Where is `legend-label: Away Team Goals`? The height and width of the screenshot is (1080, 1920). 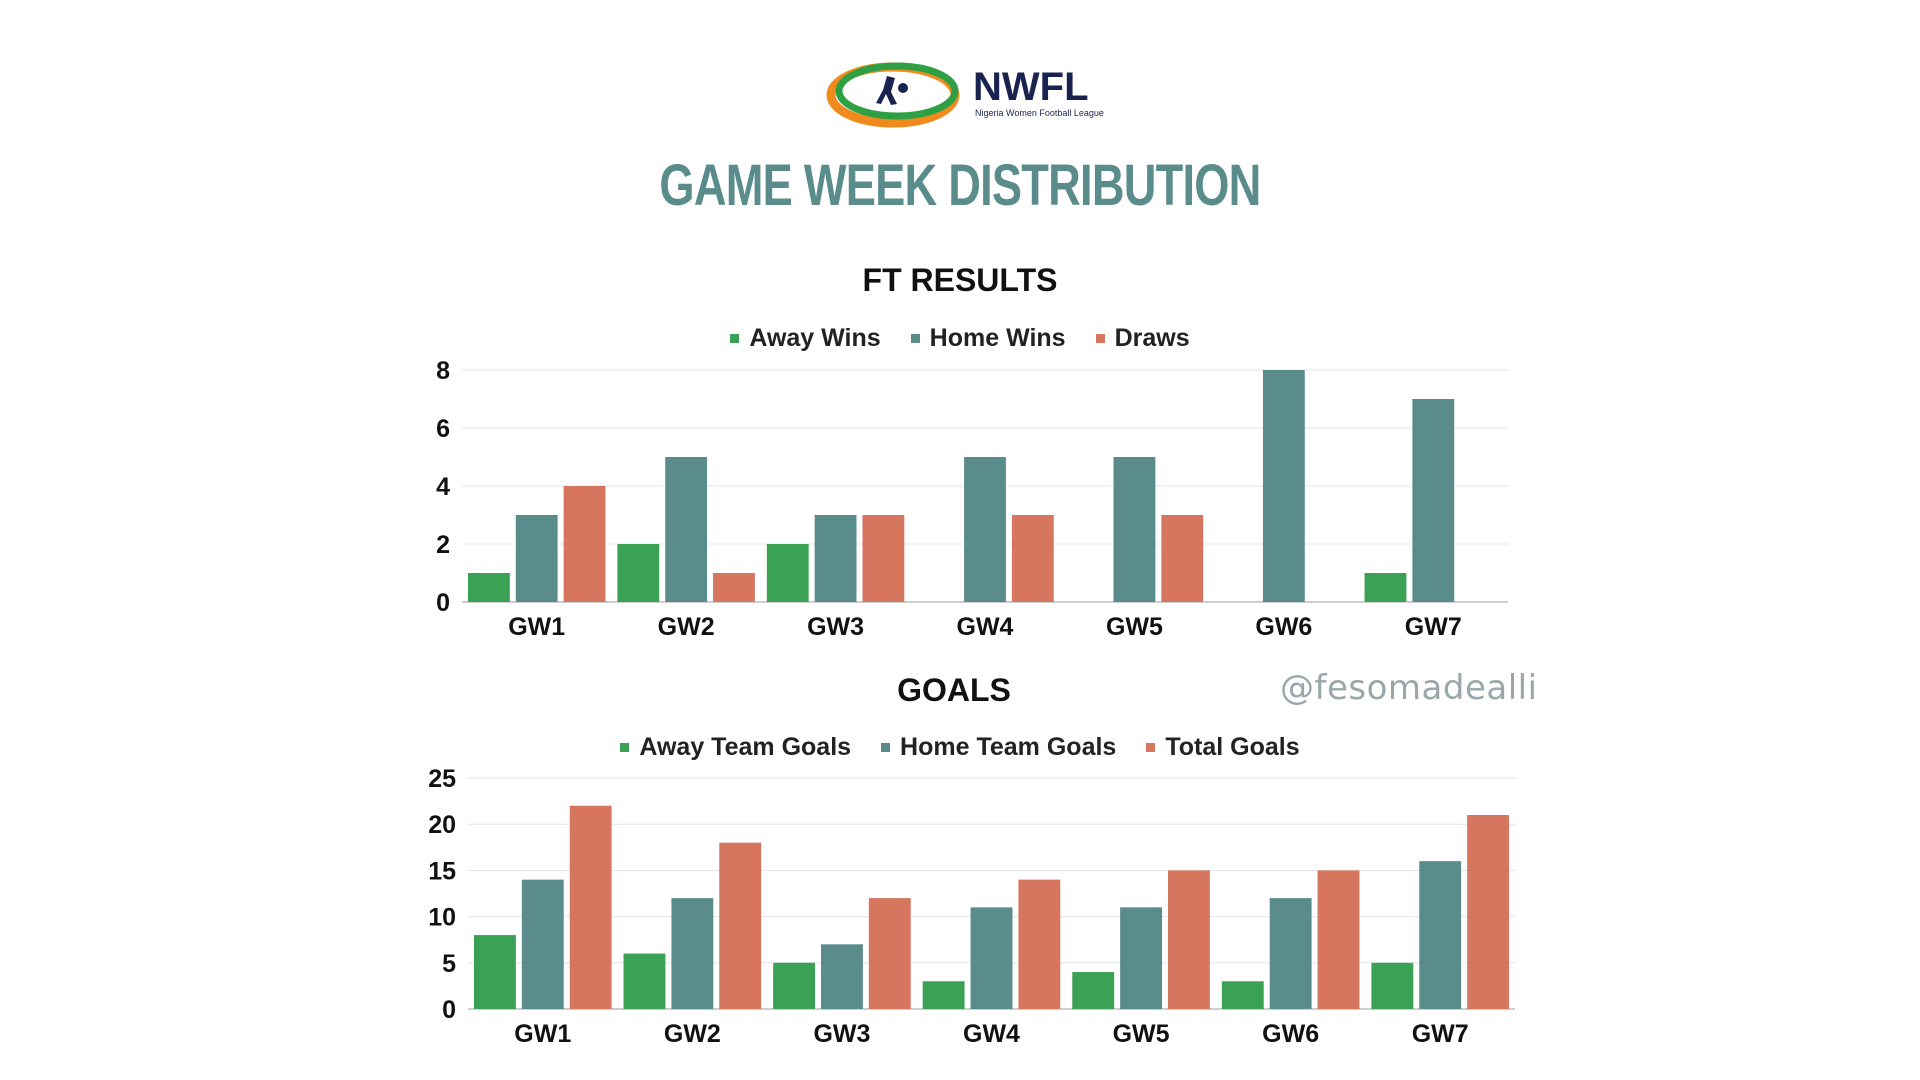
legend-label: Away Team Goals is located at coordinates (745, 747).